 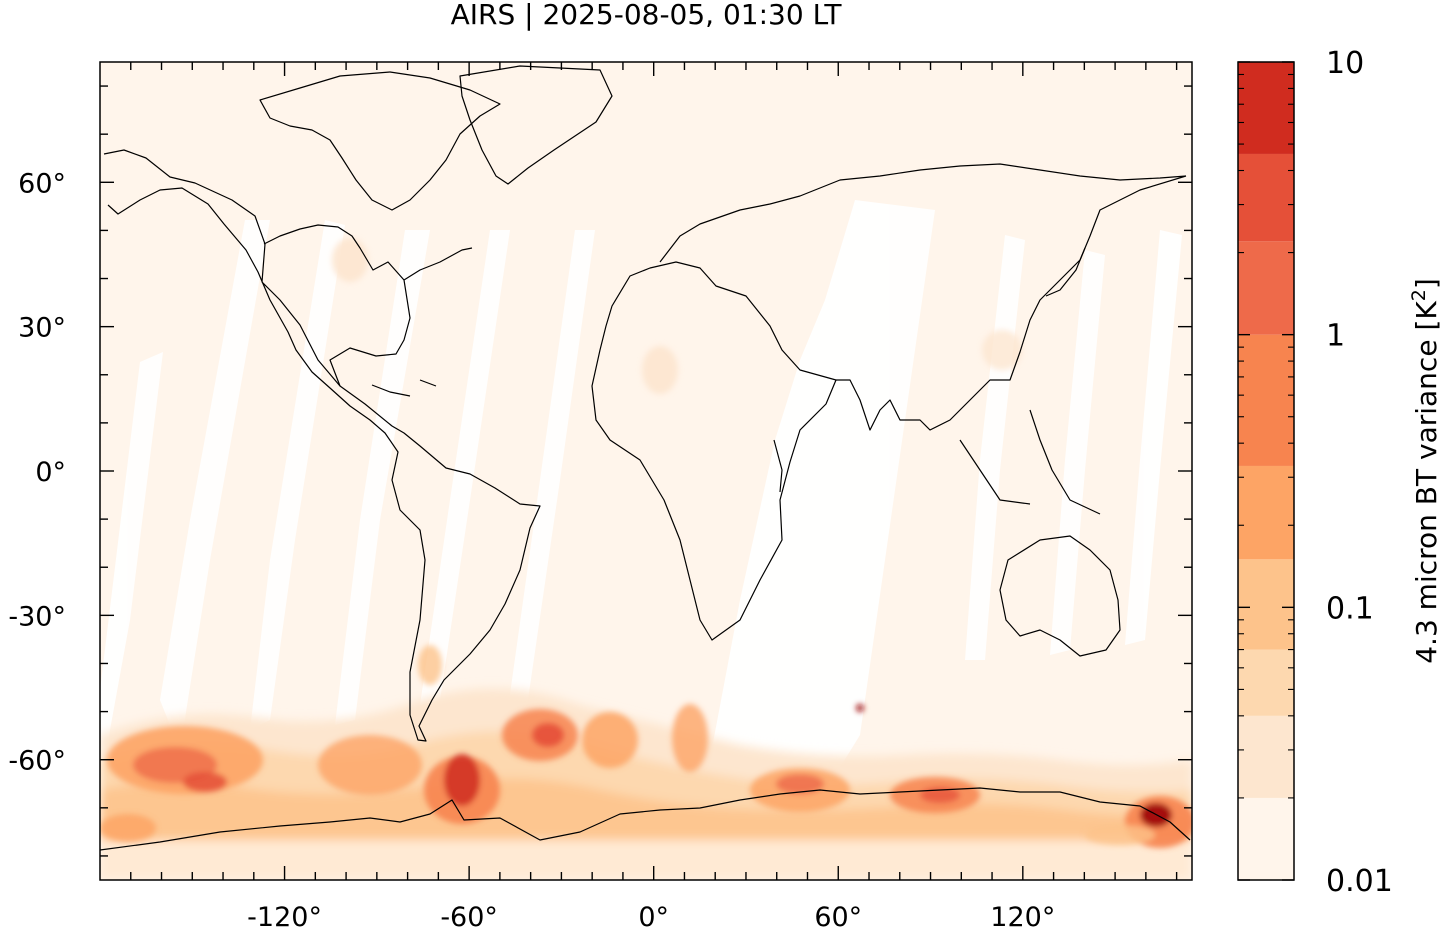 What do you see at coordinates (1335, 336) in the screenshot?
I see `colorbar-tick-label: 1` at bounding box center [1335, 336].